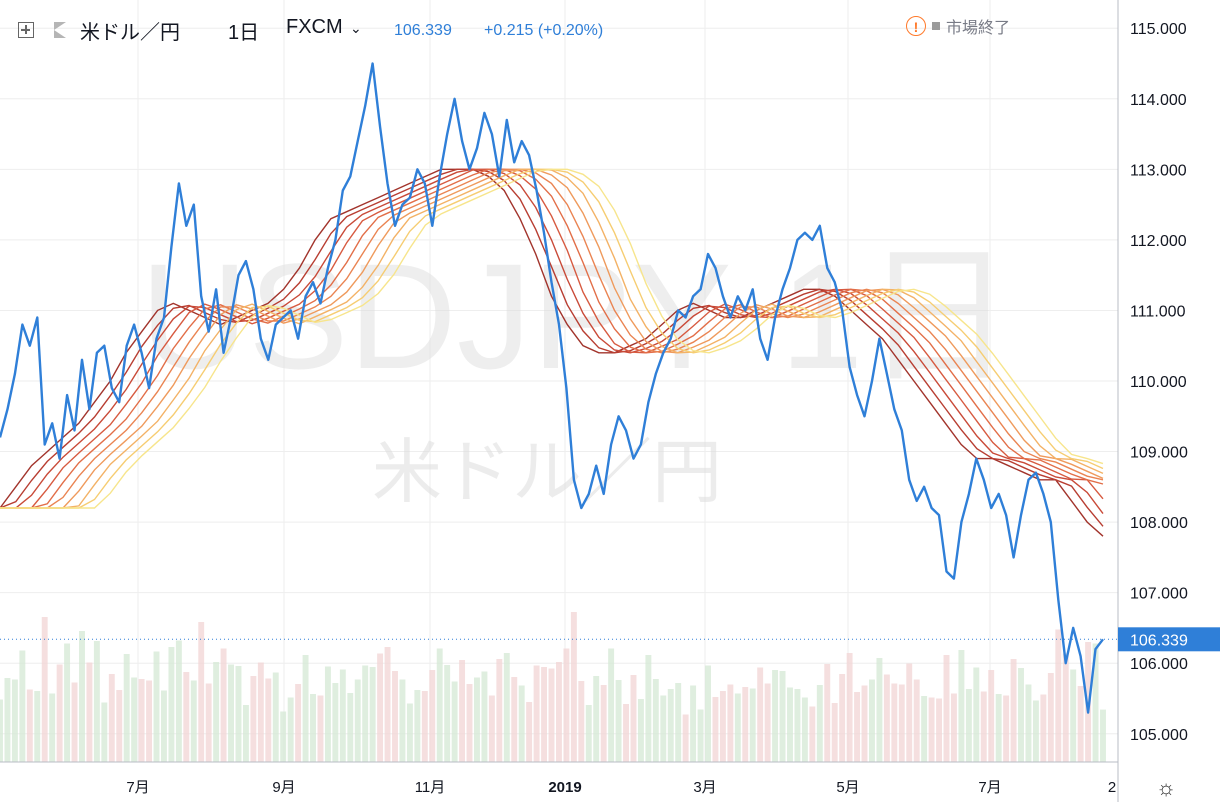  What do you see at coordinates (130, 33) in the screenshot?
I see `symbol-label: 米ドル／円` at bounding box center [130, 33].